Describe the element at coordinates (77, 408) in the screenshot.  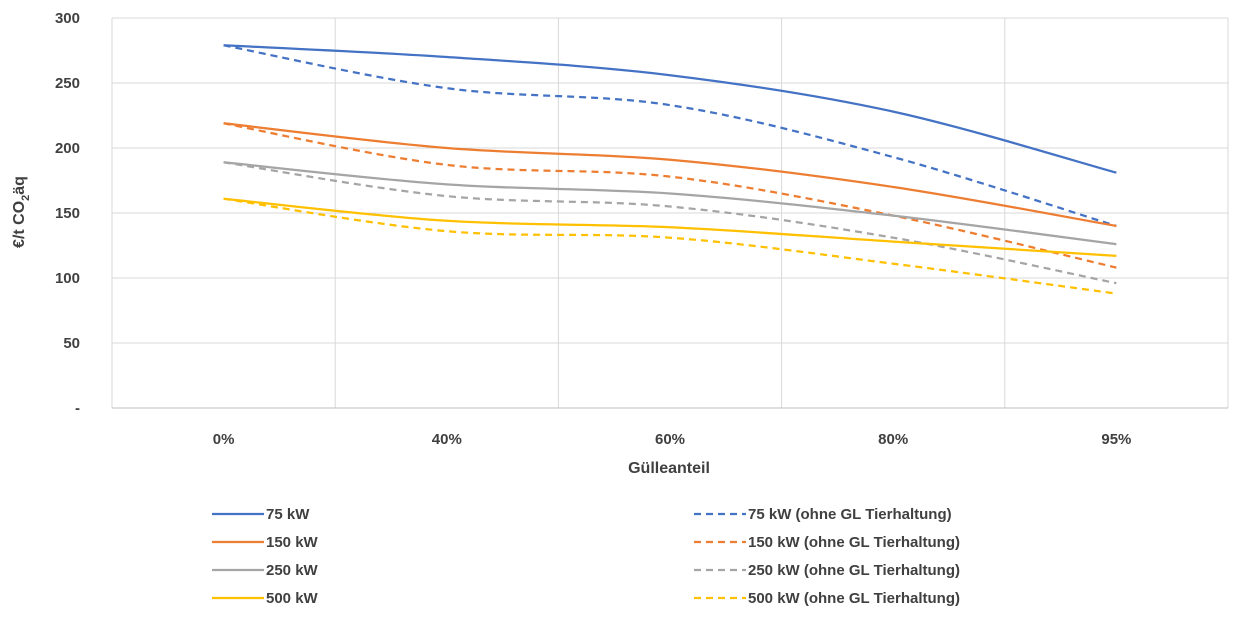
I see `y-tick-label-0: -` at that location.